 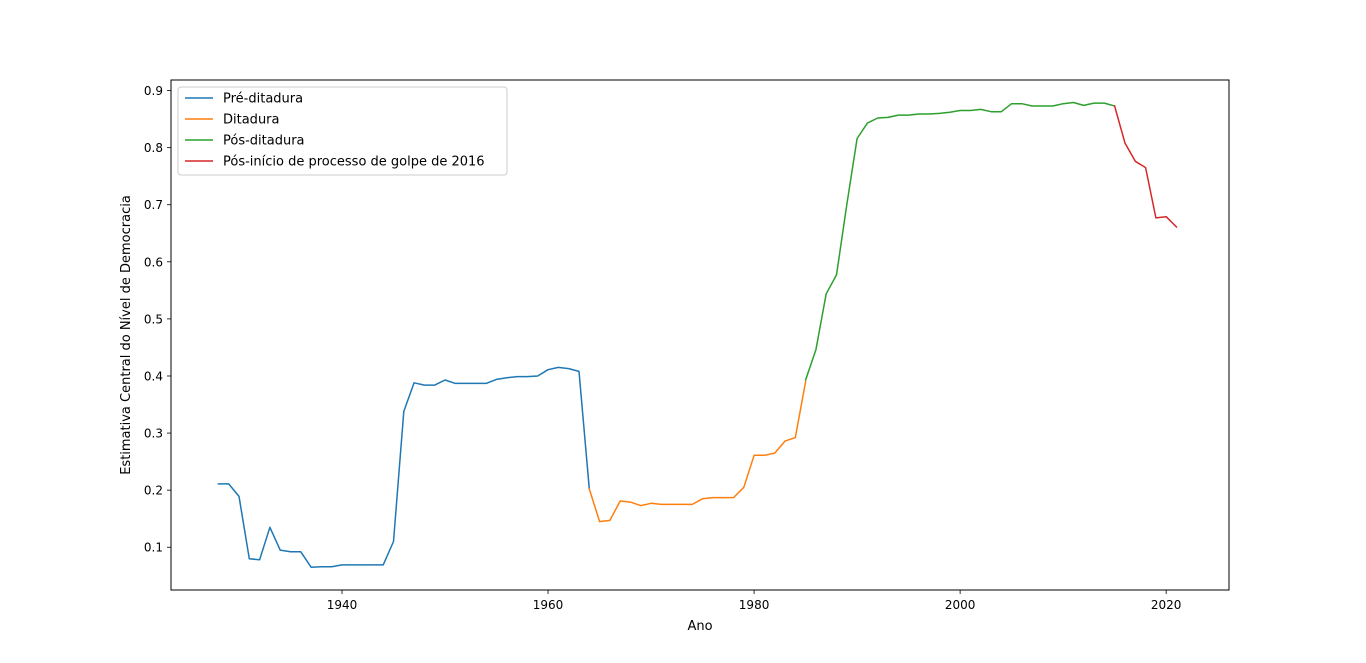 What do you see at coordinates (153, 376) in the screenshot?
I see `y-tick-label: 0.4` at bounding box center [153, 376].